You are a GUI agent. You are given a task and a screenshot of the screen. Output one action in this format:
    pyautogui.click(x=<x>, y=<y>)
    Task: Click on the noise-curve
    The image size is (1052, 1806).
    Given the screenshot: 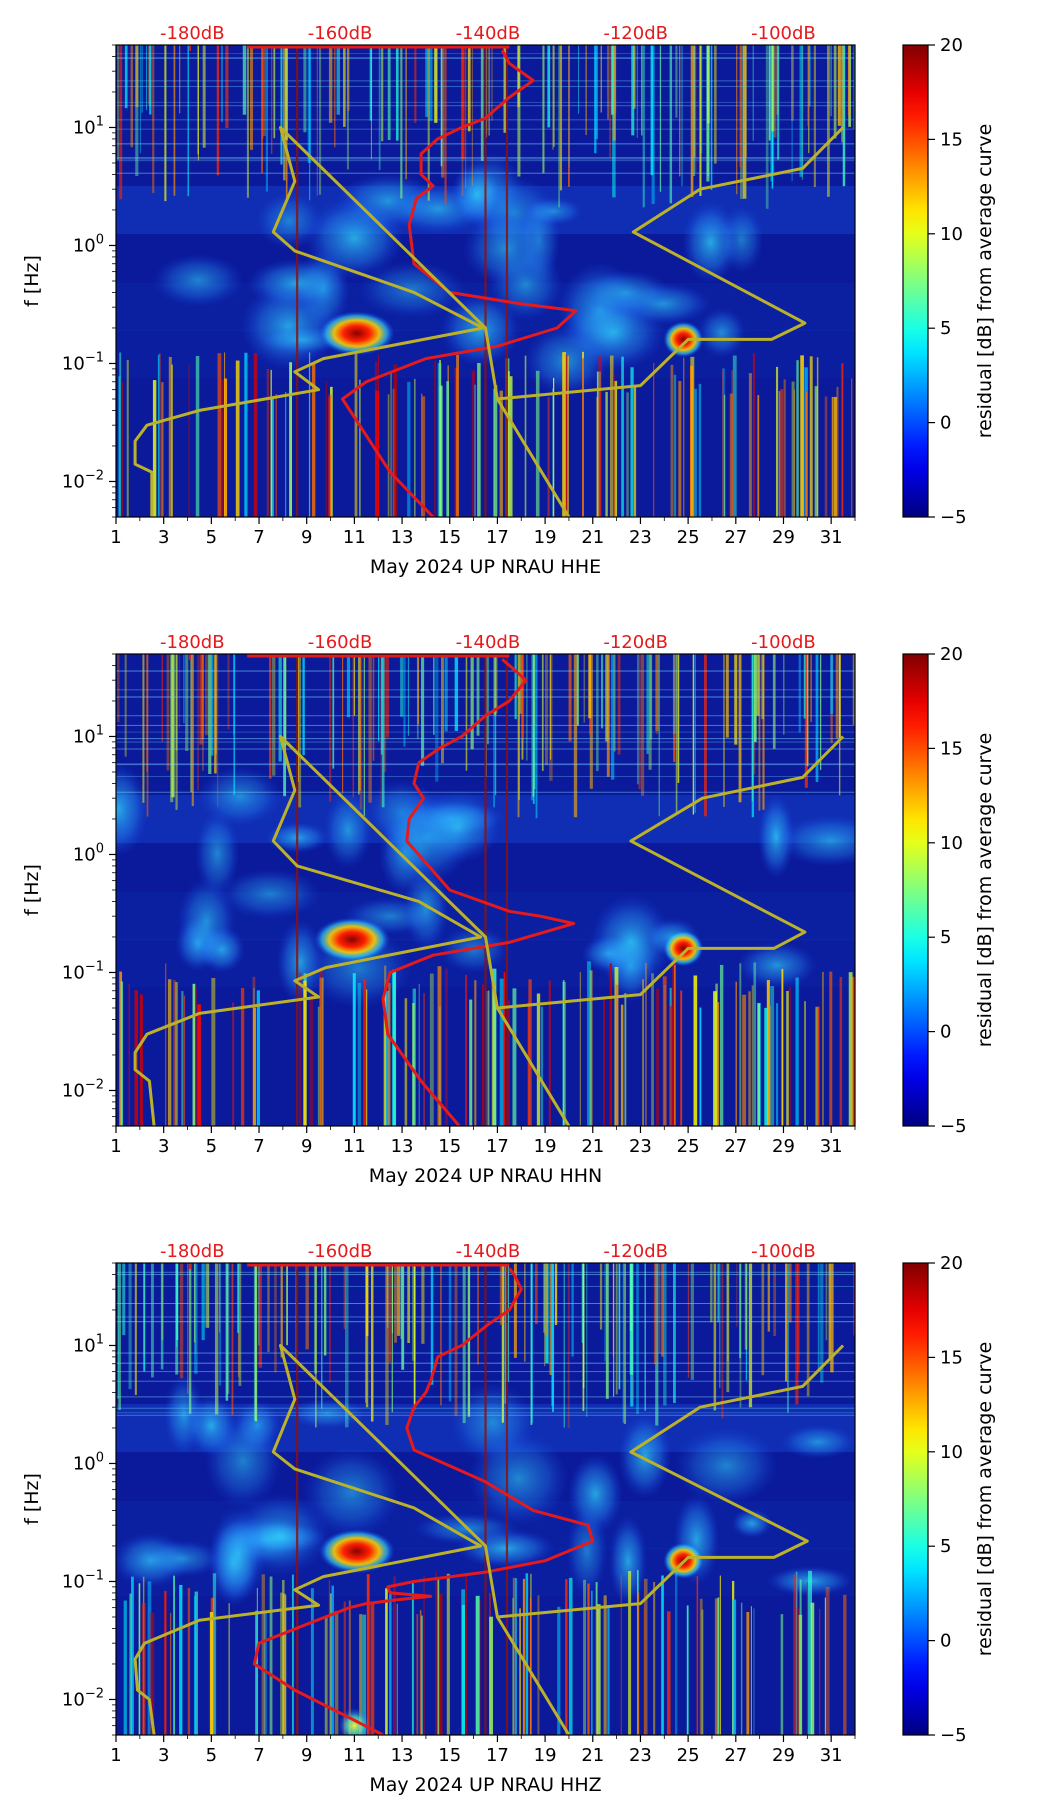 What is the action you would take?
    pyautogui.click(x=423, y=1501)
    